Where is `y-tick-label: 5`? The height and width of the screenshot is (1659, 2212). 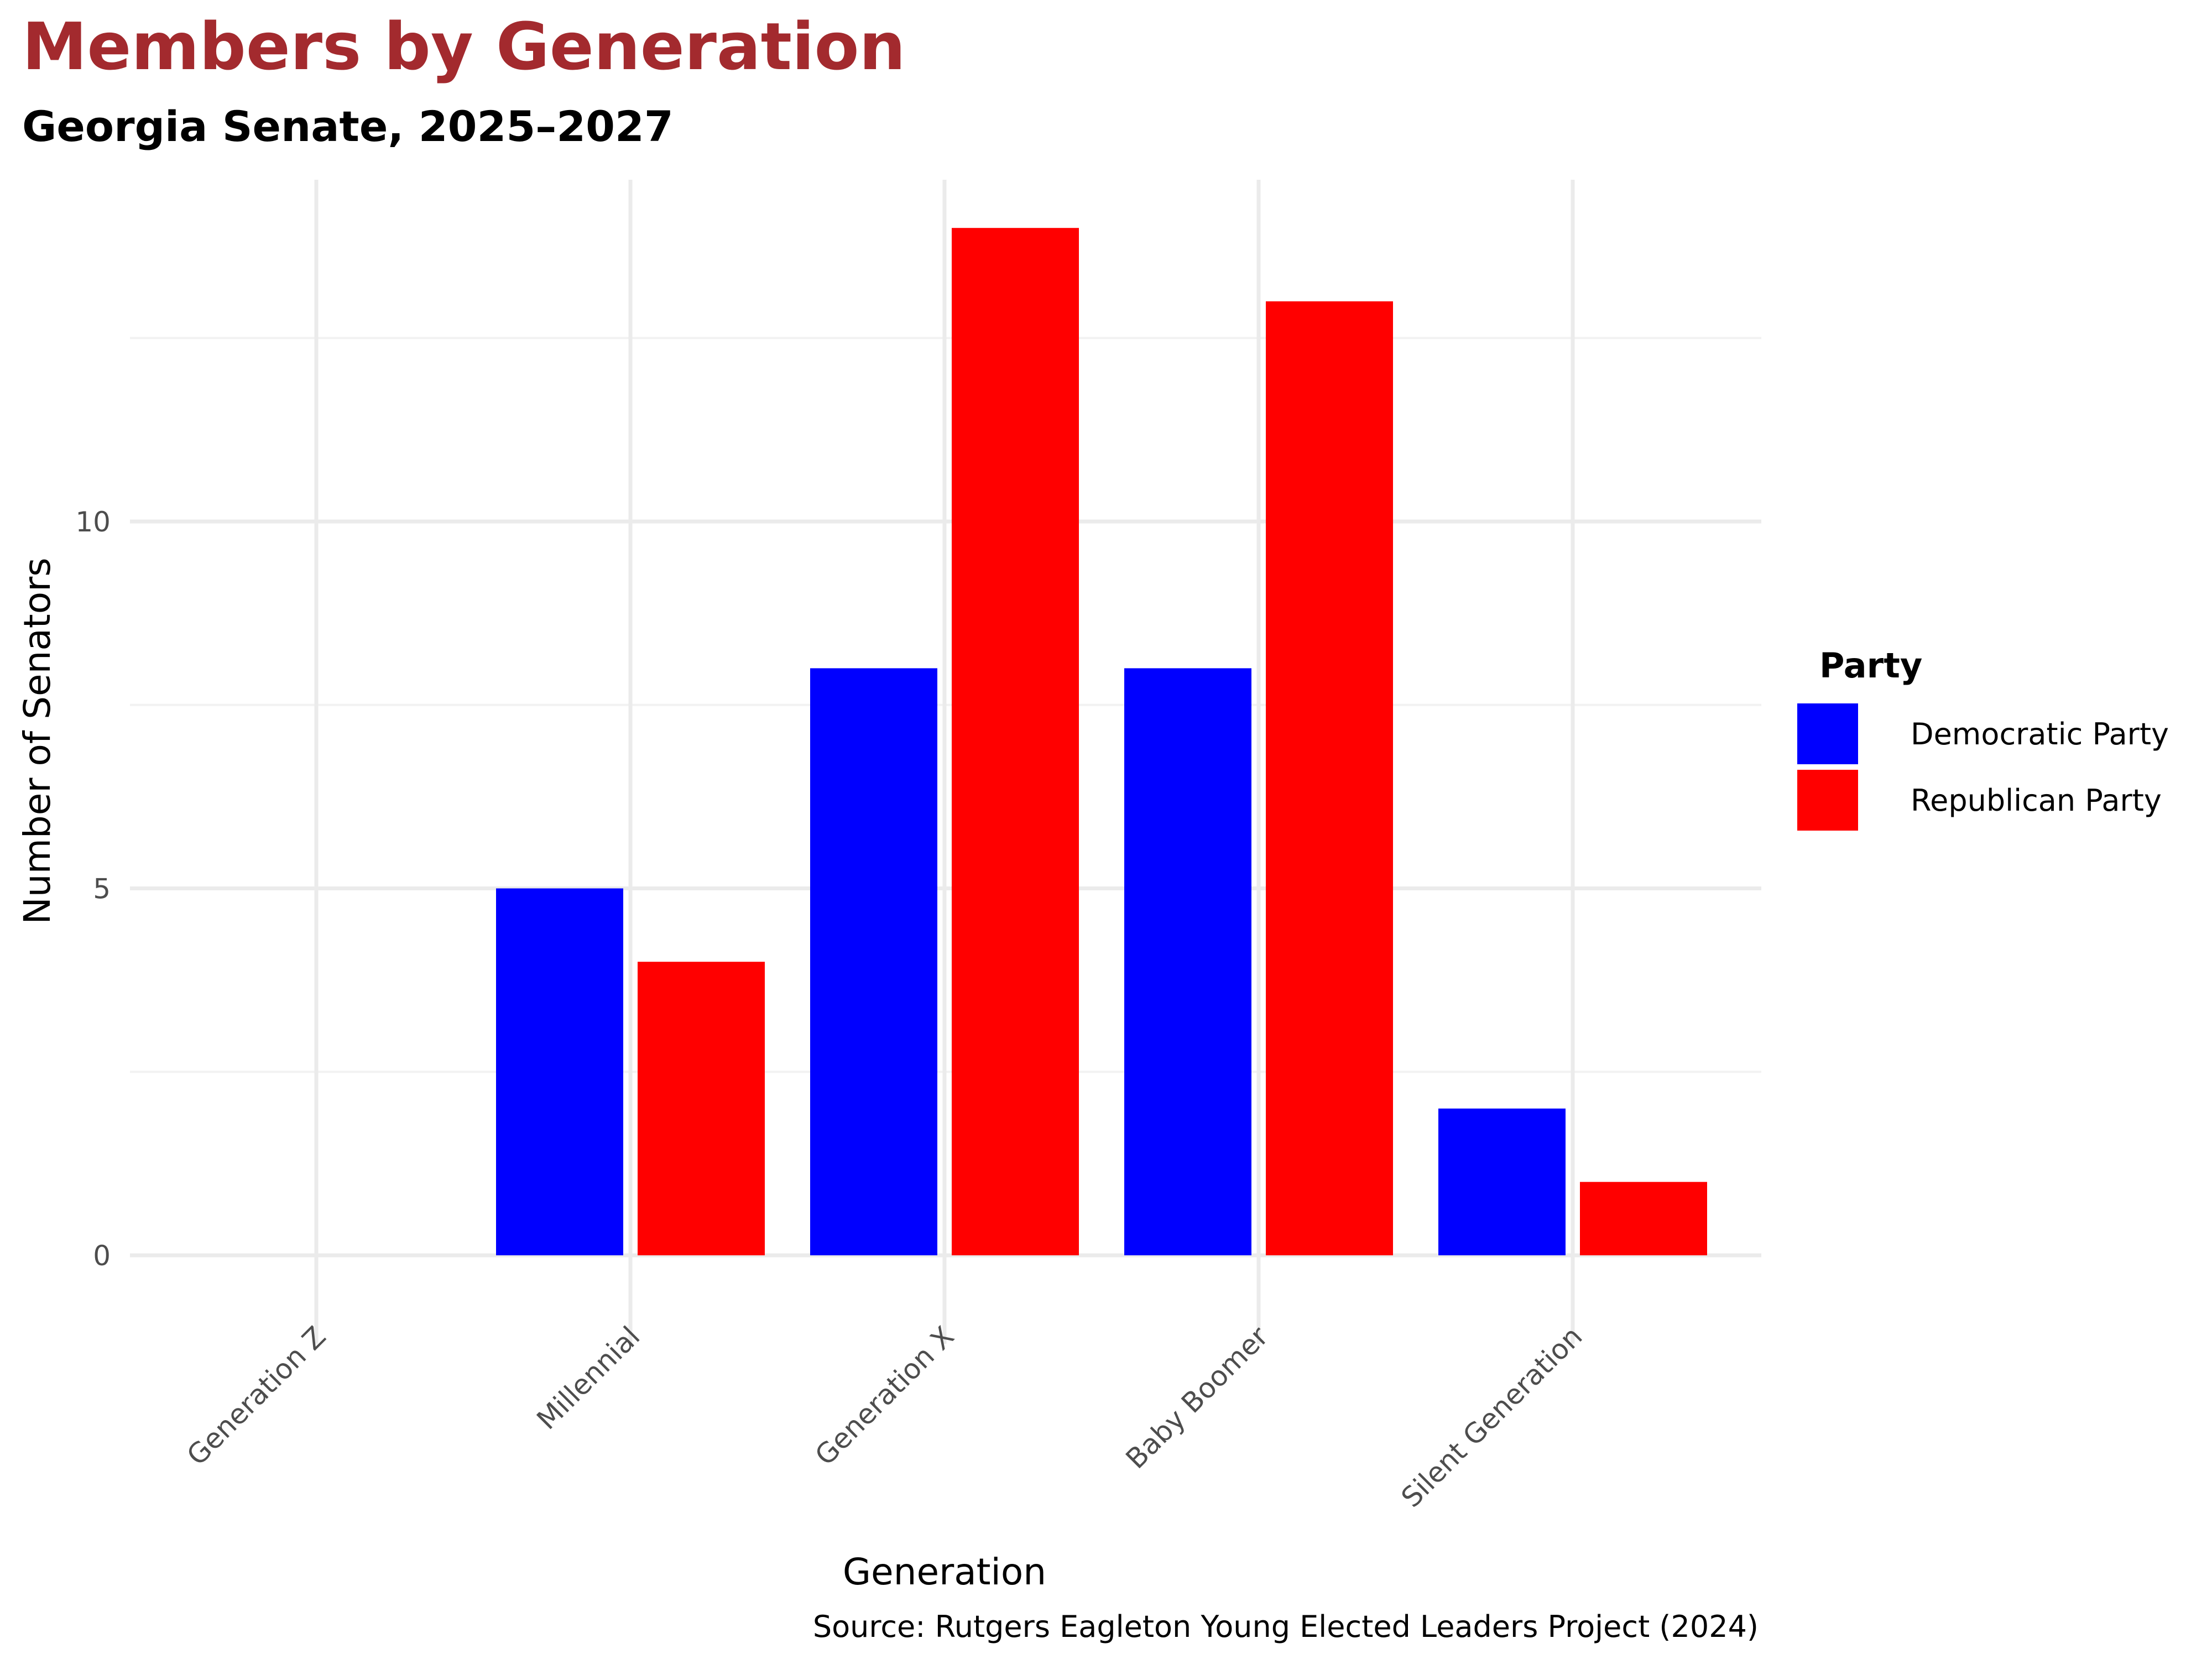 y-tick-label: 5 is located at coordinates (102, 889).